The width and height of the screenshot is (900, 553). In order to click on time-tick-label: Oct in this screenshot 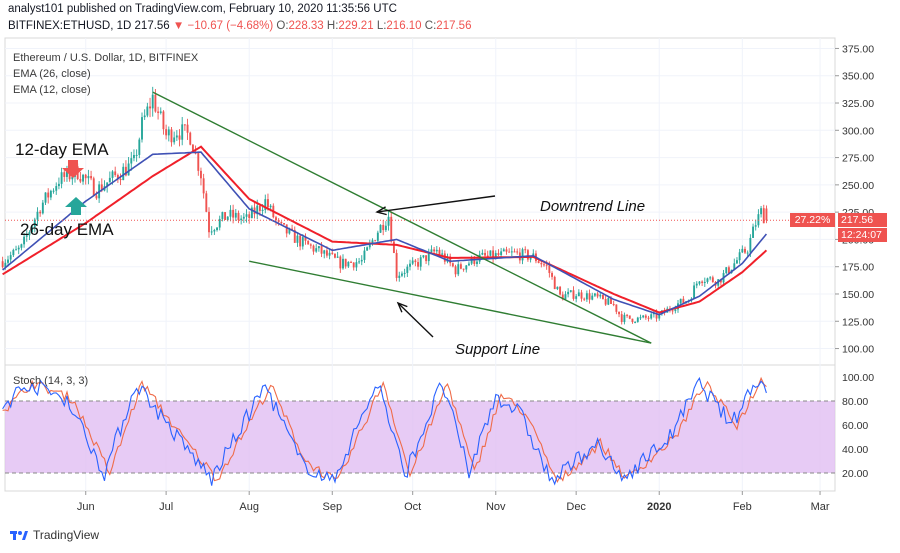, I will do `click(412, 507)`.